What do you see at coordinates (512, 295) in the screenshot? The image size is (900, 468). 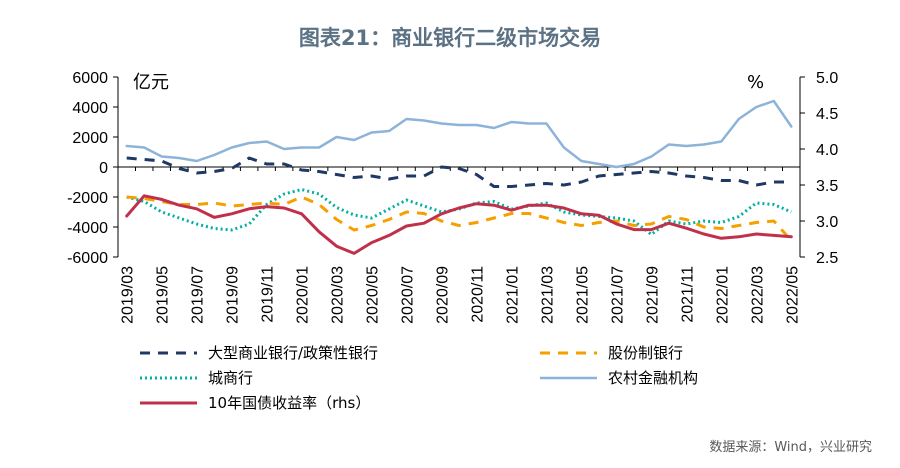 I see `x-tick-label: 2021/01` at bounding box center [512, 295].